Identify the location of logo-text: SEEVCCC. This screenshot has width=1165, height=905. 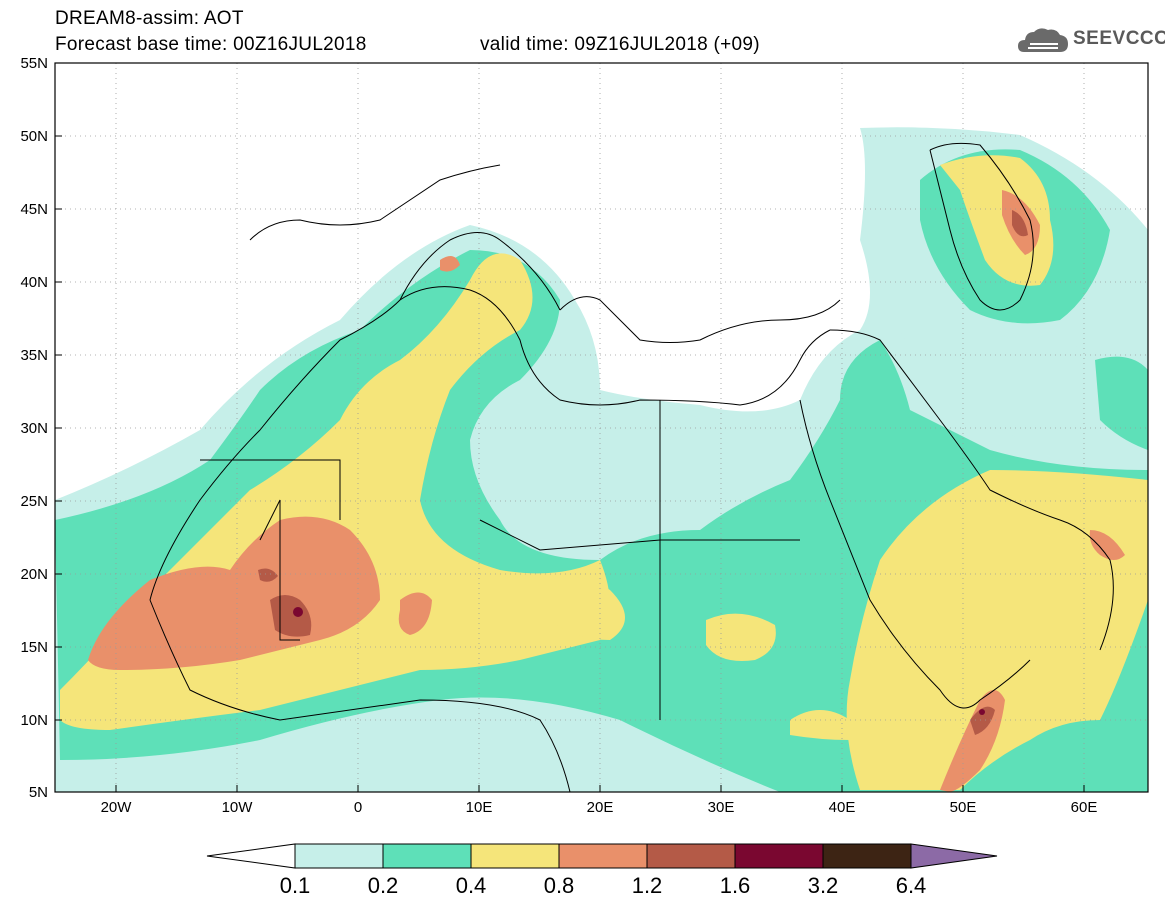
(1119, 38).